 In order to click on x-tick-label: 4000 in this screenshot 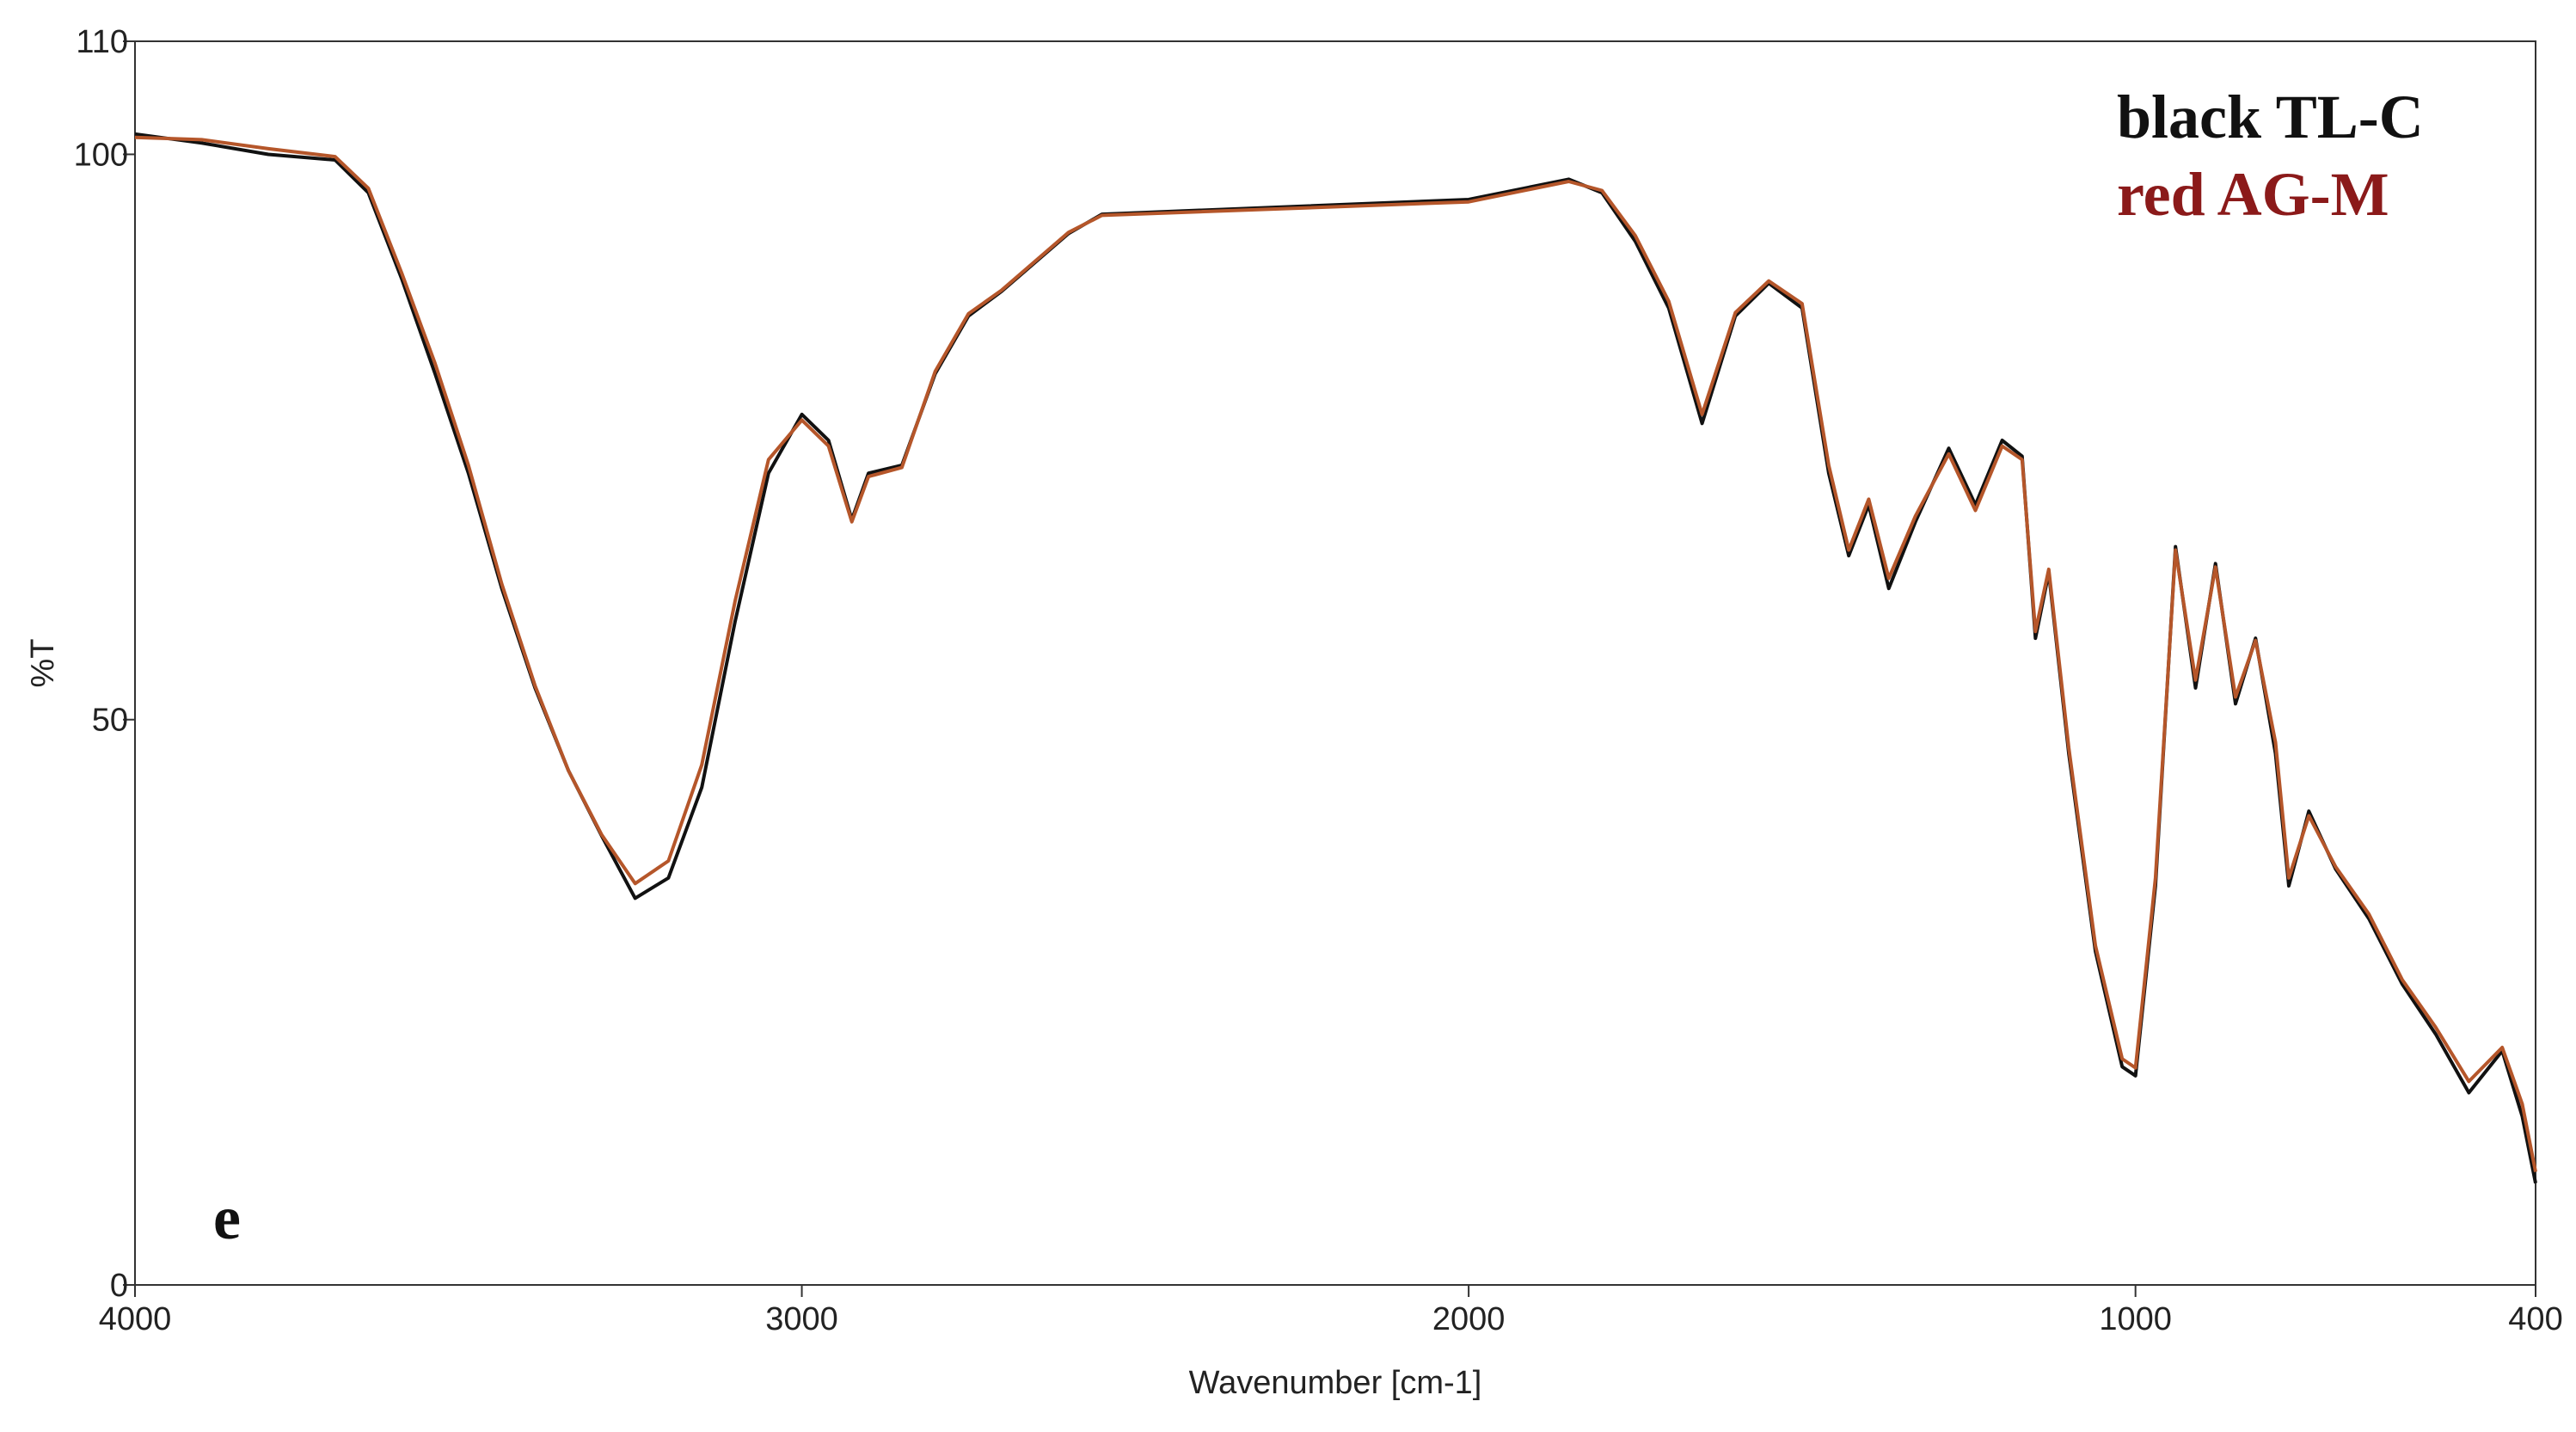, I will do `click(135, 1319)`.